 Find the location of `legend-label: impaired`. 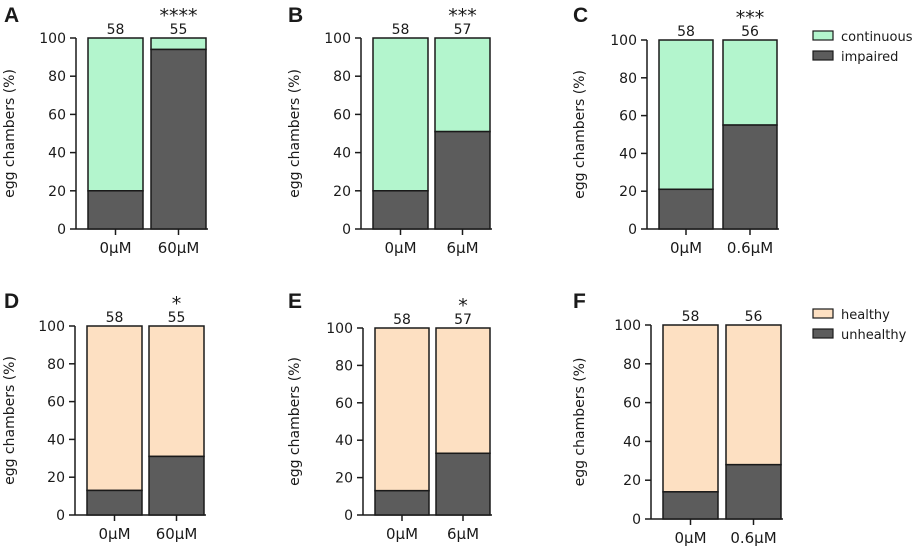

legend-label: impaired is located at coordinates (869, 57).